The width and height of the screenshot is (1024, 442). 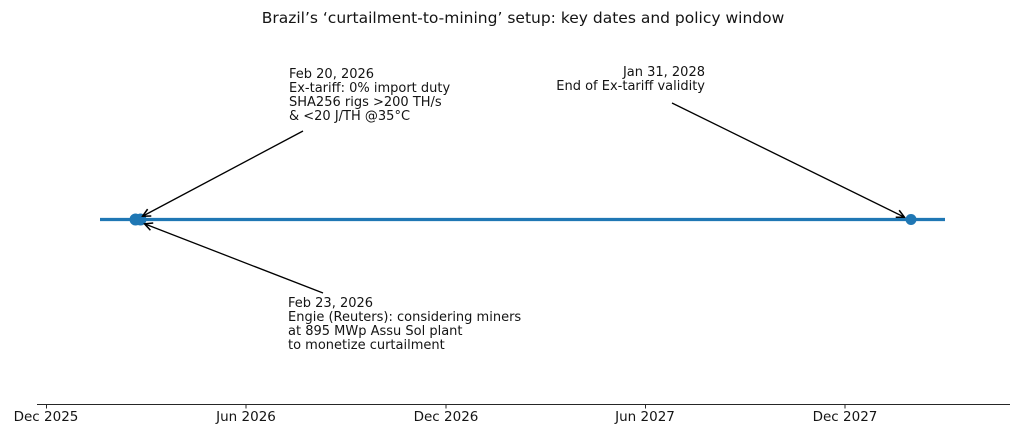 What do you see at coordinates (845, 417) in the screenshot?
I see `x-tick-label: Dec 2027` at bounding box center [845, 417].